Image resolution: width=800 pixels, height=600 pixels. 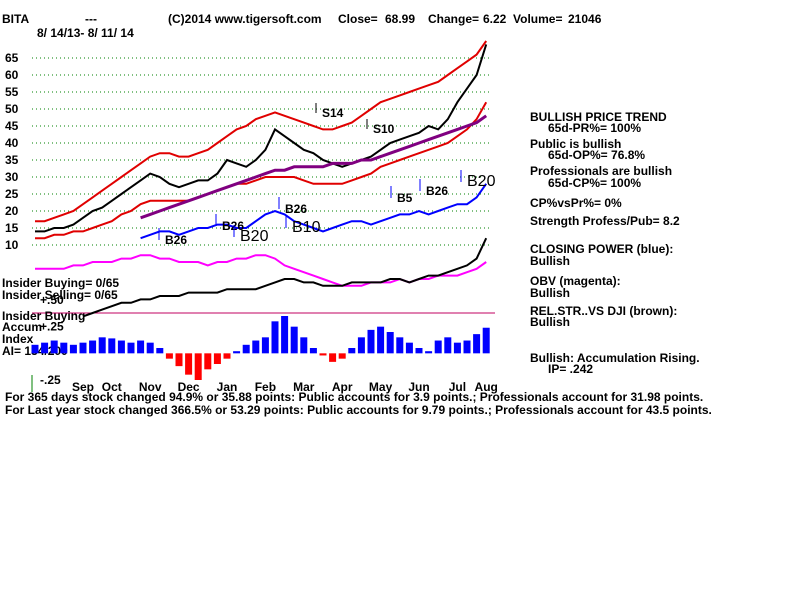 I want to click on x-tick-label: Apr, so click(x=342, y=387).